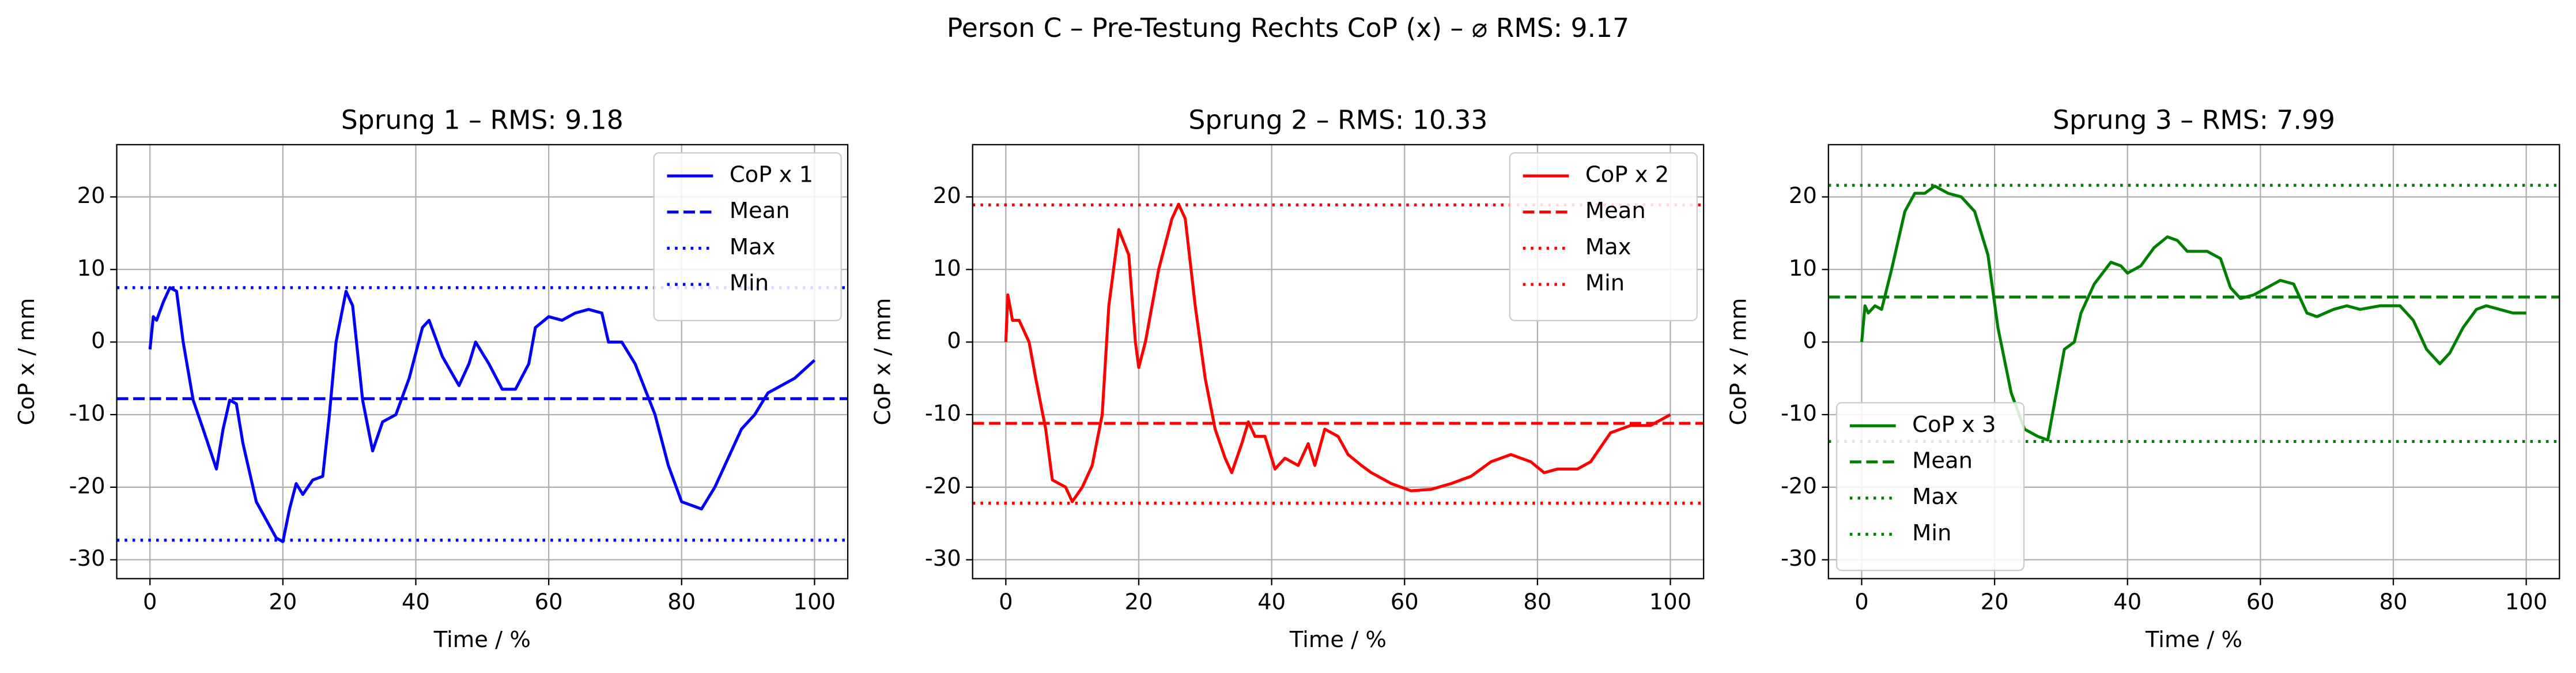 Image resolution: width=2576 pixels, height=673 pixels. I want to click on legend-label: CoP x 2, so click(1627, 175).